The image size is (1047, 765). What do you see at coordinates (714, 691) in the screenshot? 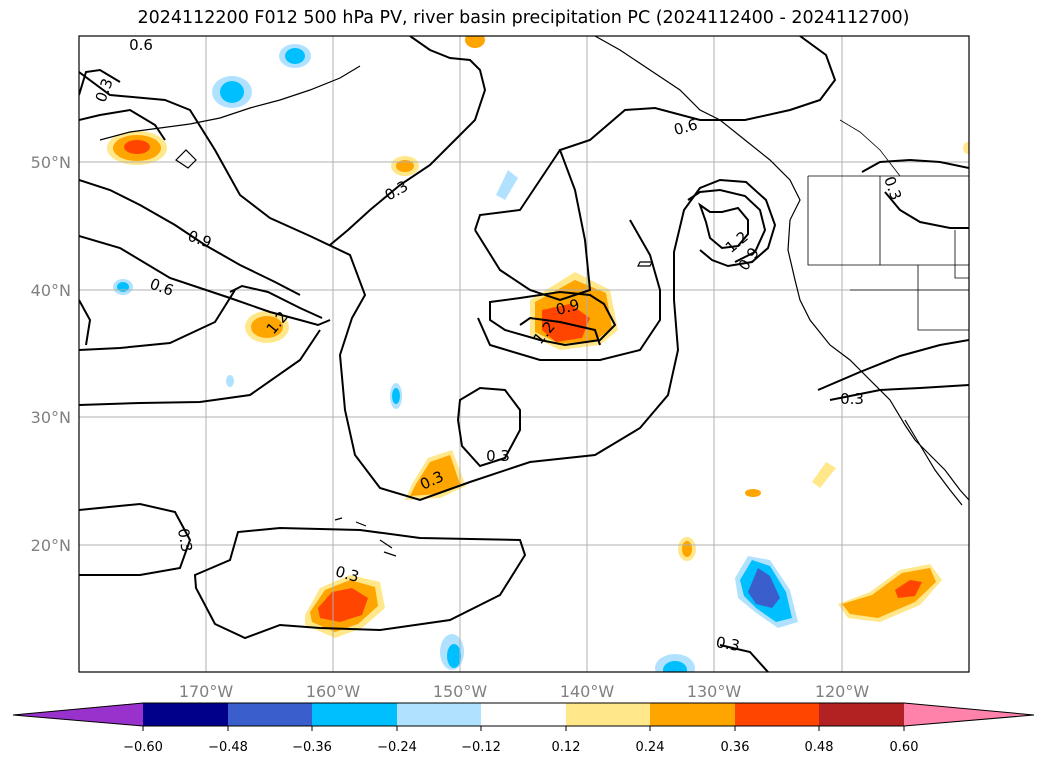
I see `lon-label-130w: 130°W` at bounding box center [714, 691].